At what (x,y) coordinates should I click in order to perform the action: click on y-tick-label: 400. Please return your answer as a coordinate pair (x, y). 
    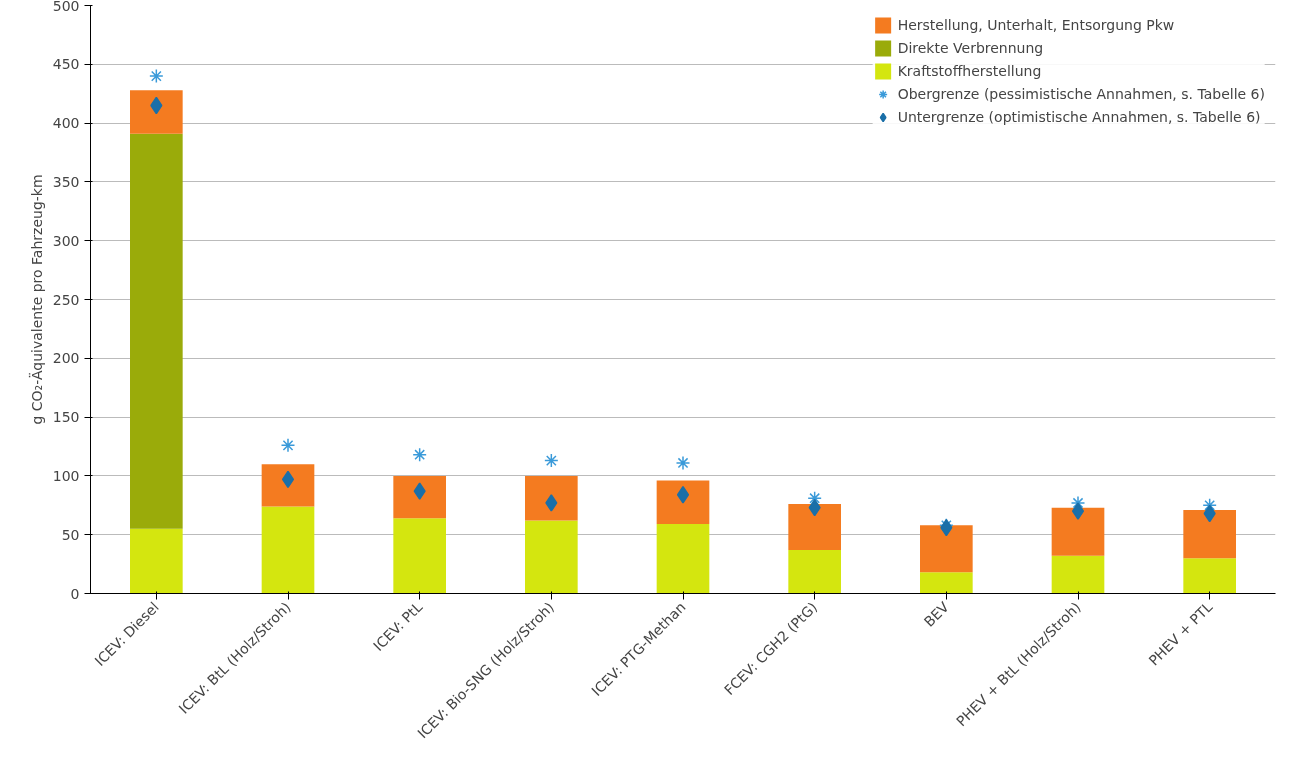
    Looking at the image, I should click on (66, 123).